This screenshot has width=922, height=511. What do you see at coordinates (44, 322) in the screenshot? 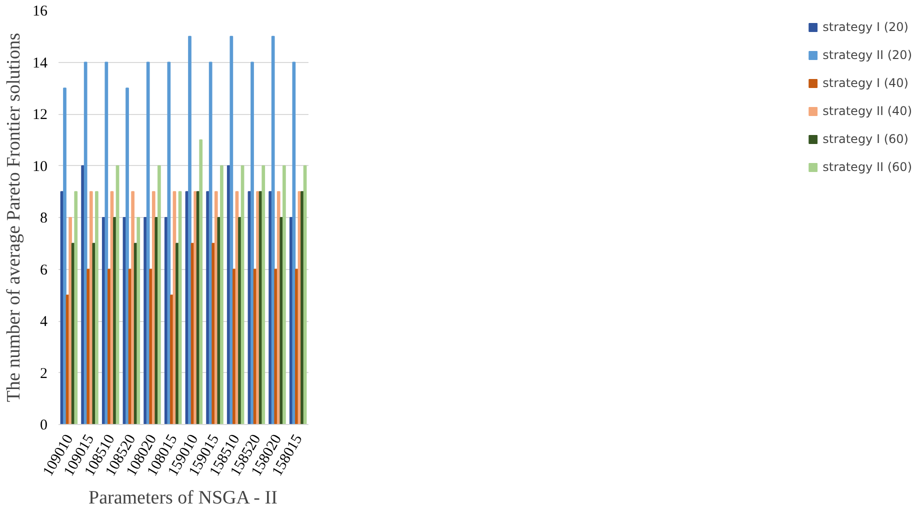
I see `y-tick-label: 4` at bounding box center [44, 322].